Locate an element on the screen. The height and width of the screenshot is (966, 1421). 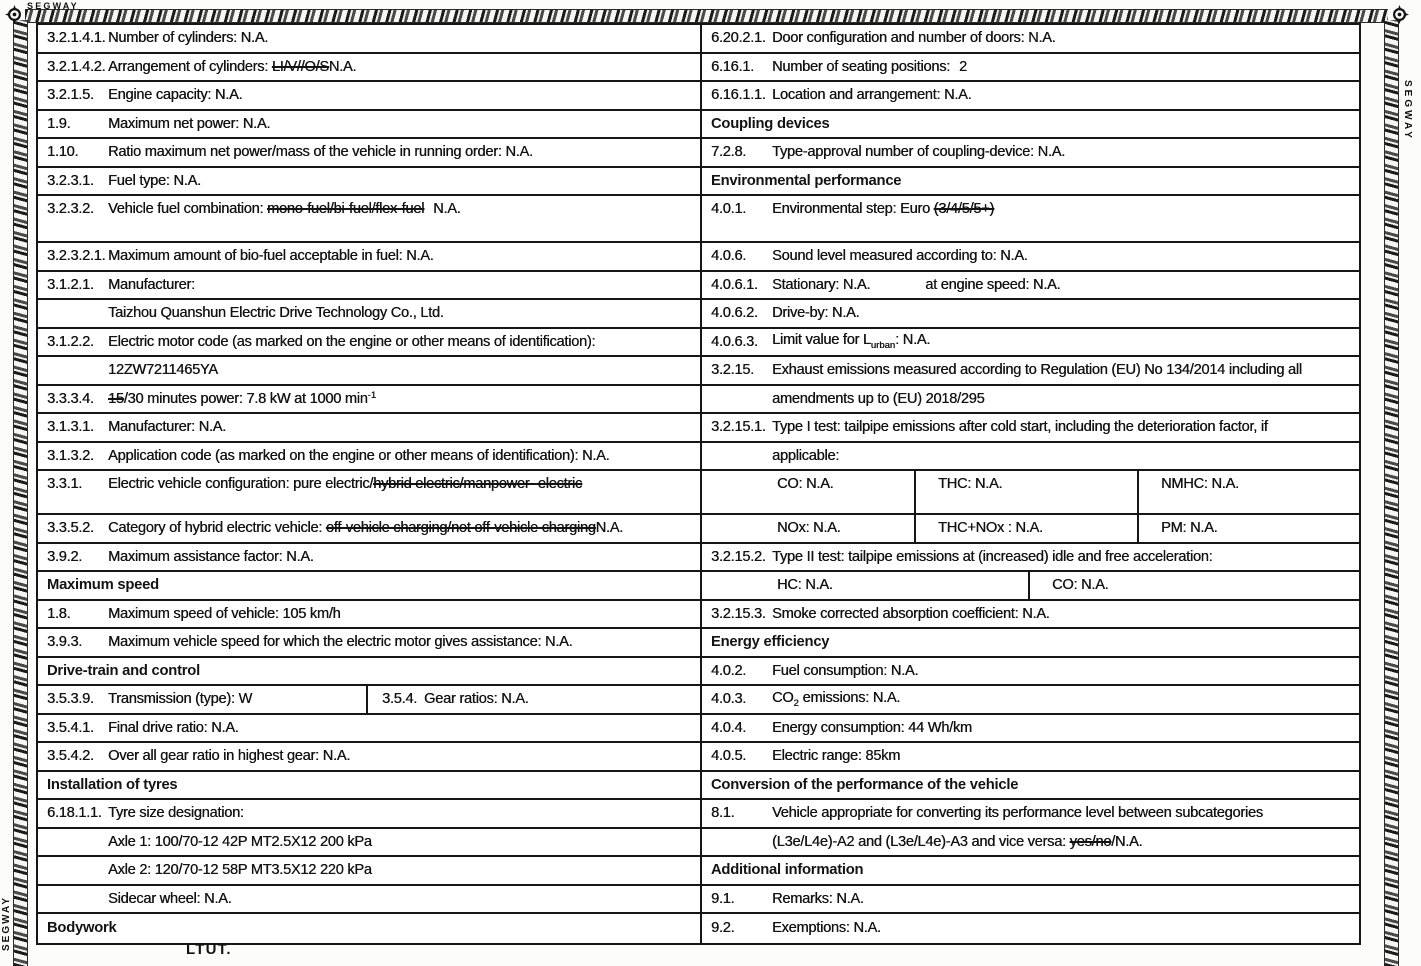
text-segment: Sound level measured according to: N.A. is located at coordinates (900, 256).